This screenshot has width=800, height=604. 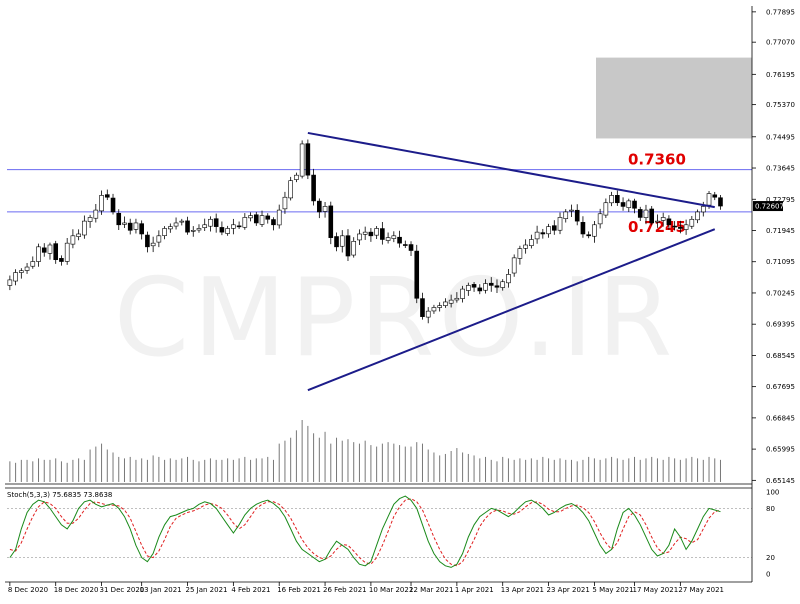 What do you see at coordinates (393, 534) in the screenshot?
I see `stochastic-panel: 100 80 20 0` at bounding box center [393, 534].